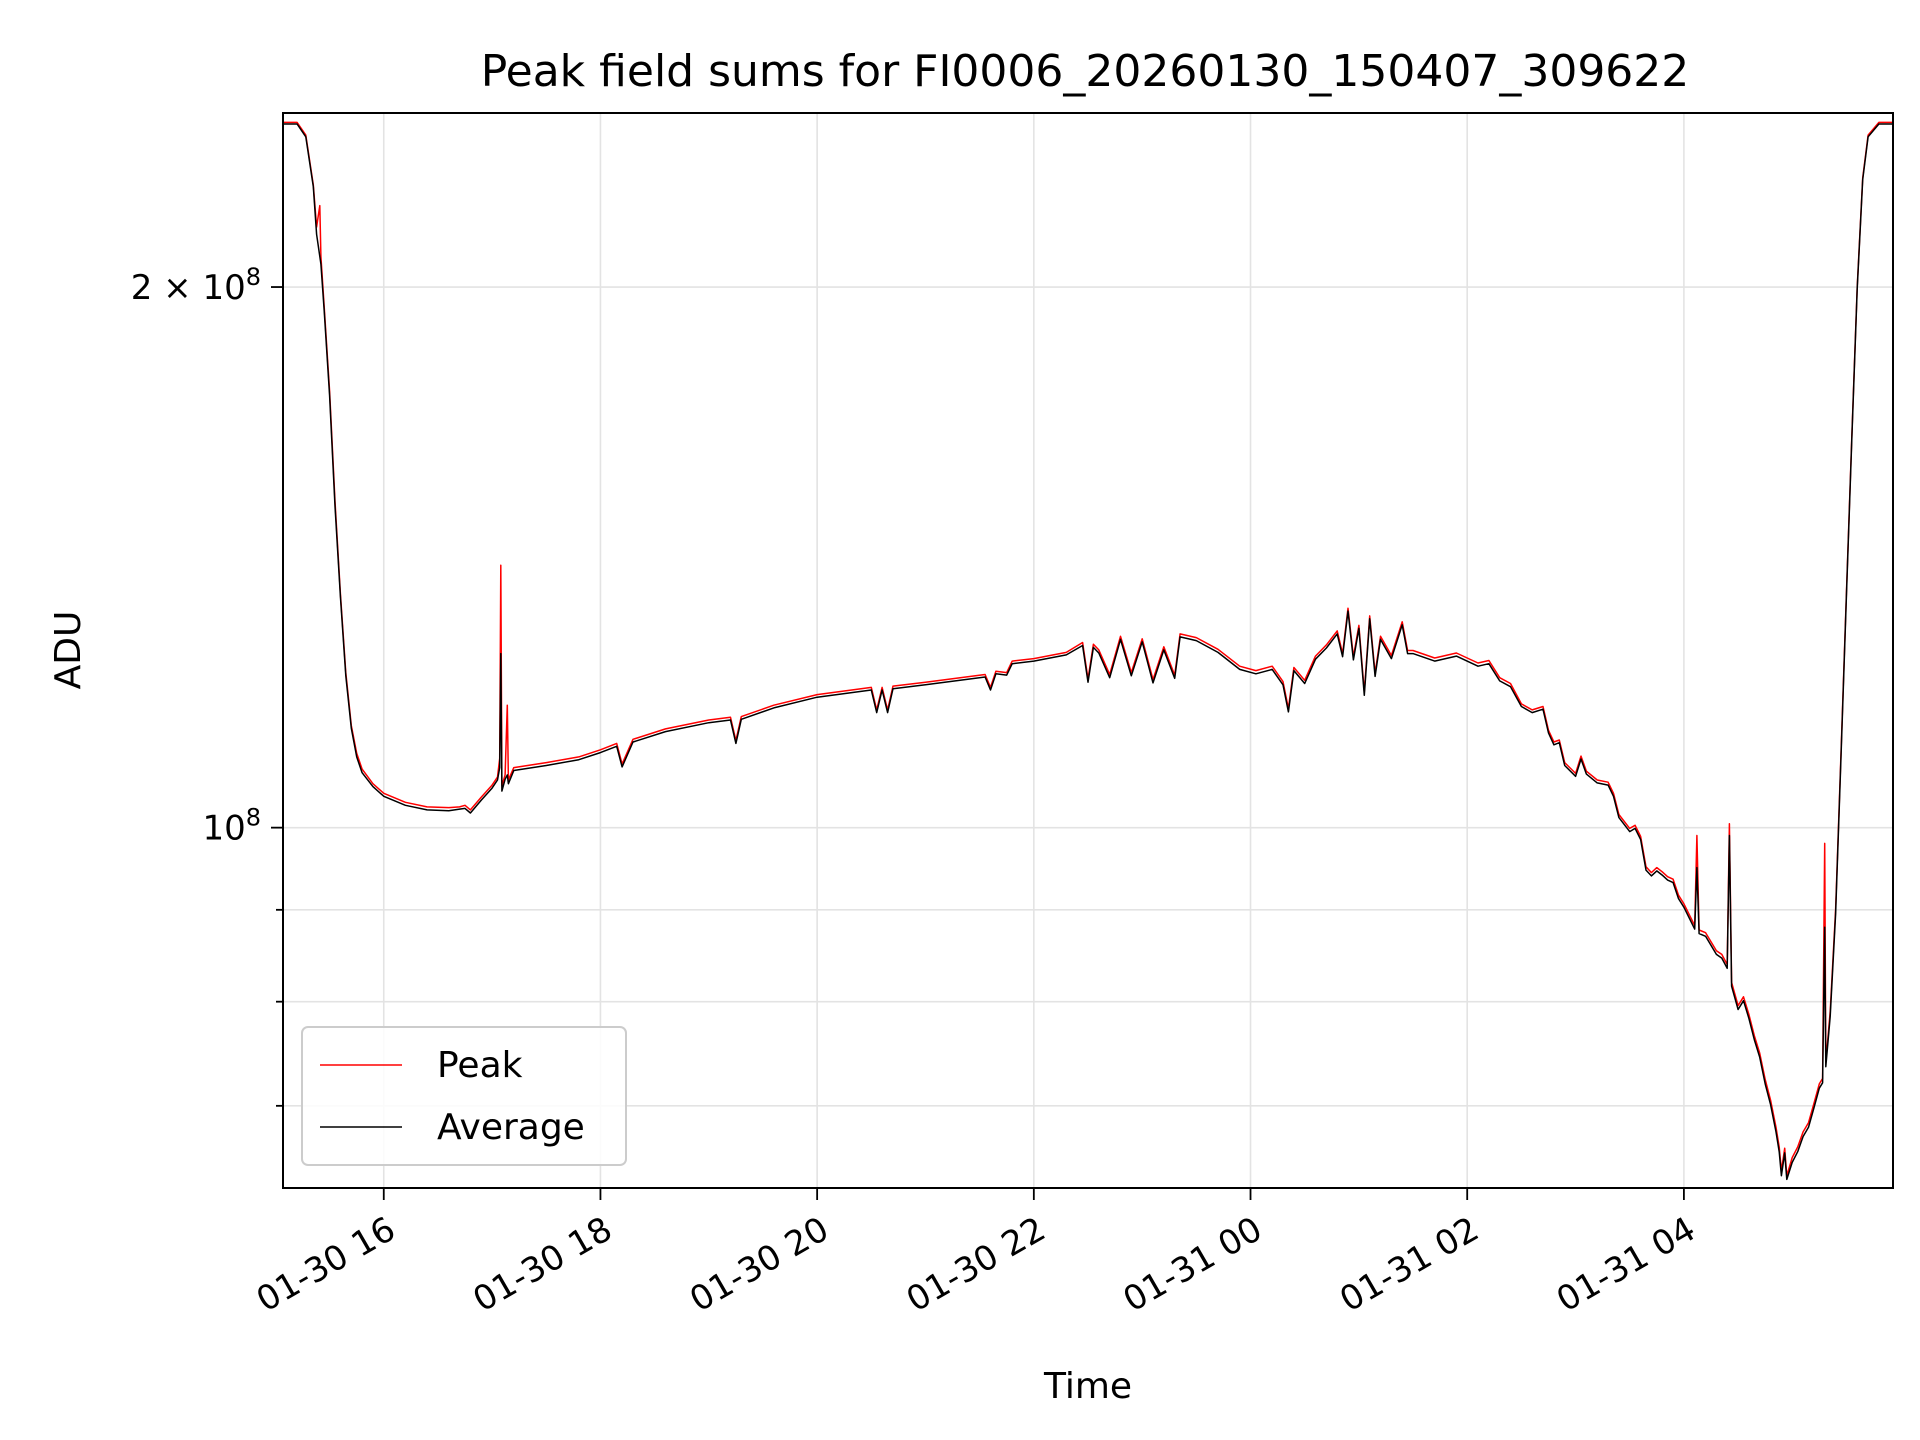  Describe the element at coordinates (68, 650) in the screenshot. I see `y-axis-label: ADU` at that location.